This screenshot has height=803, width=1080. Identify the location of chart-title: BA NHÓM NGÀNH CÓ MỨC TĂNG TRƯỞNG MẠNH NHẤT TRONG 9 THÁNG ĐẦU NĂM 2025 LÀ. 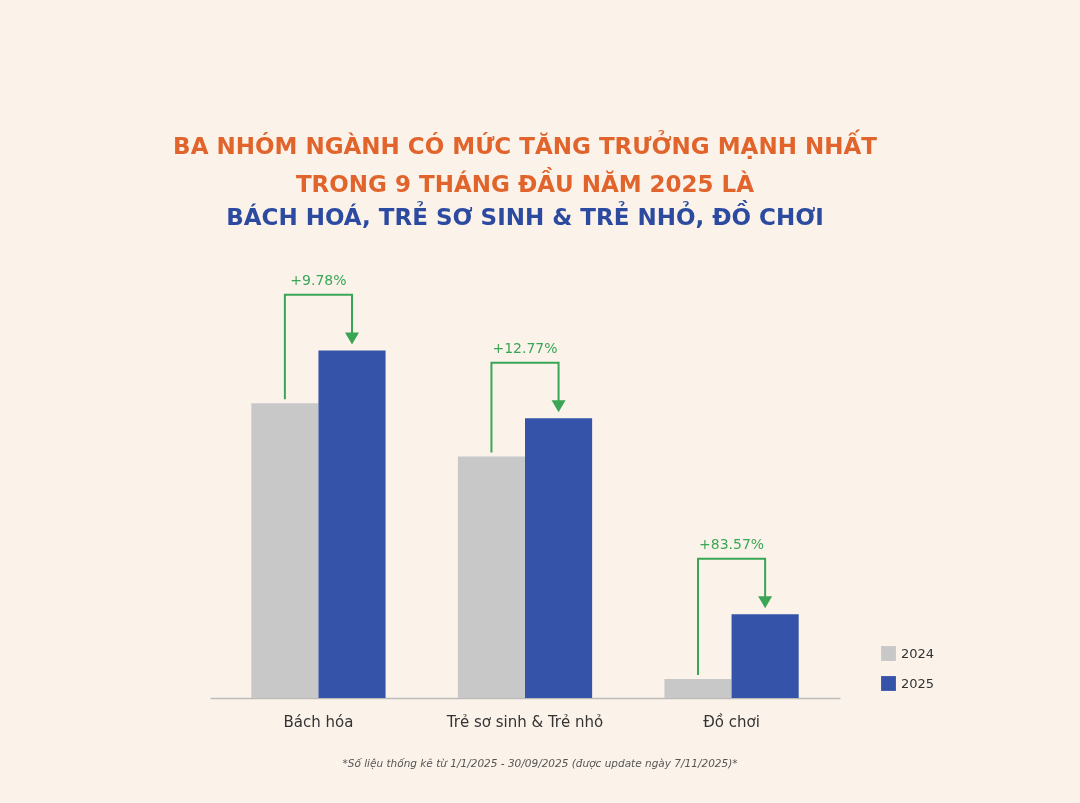
(525, 163).